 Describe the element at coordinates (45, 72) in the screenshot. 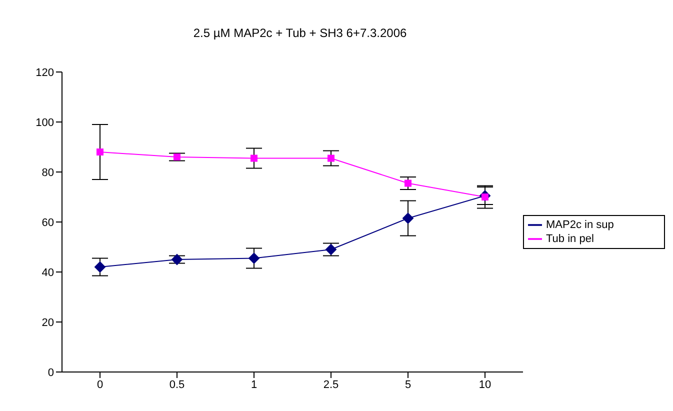

I see `y-tick-label: 120` at that location.